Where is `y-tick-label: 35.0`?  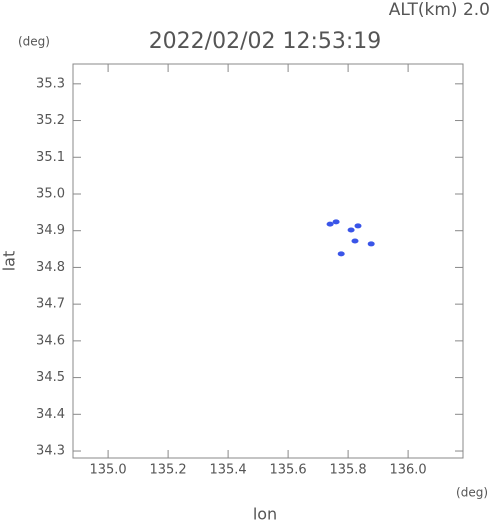
y-tick-label: 35.0 is located at coordinates (50, 193).